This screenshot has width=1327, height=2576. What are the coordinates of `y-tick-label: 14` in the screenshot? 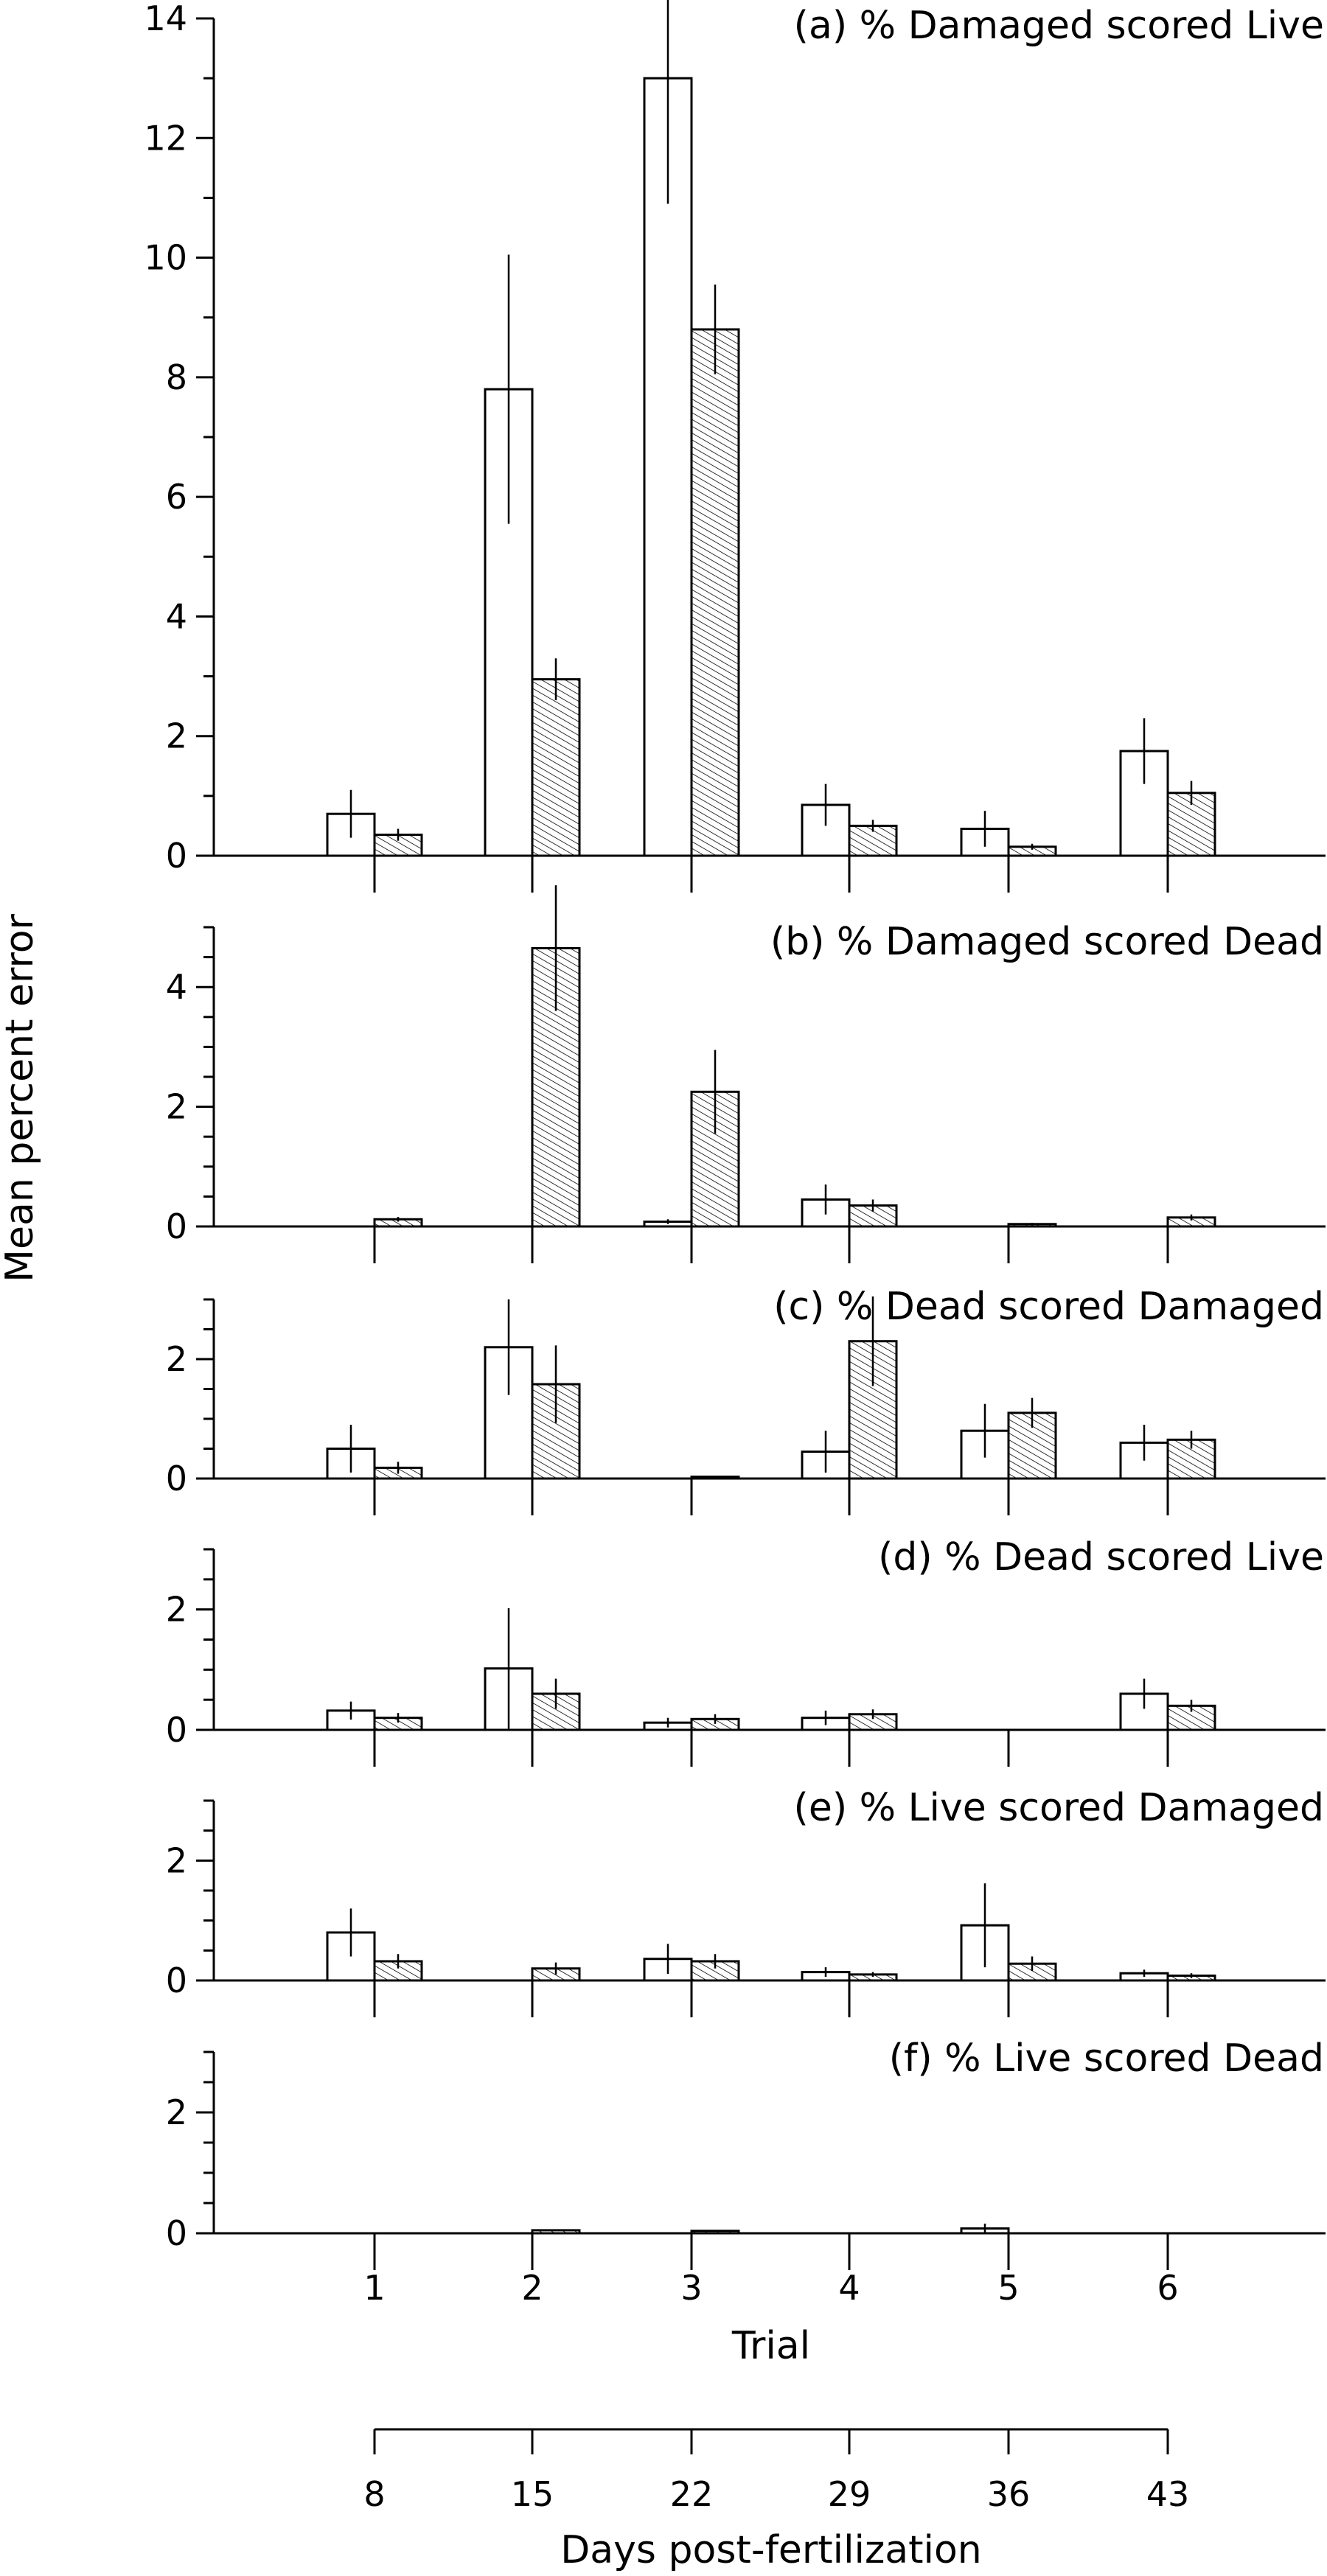 It's located at (165, 19).